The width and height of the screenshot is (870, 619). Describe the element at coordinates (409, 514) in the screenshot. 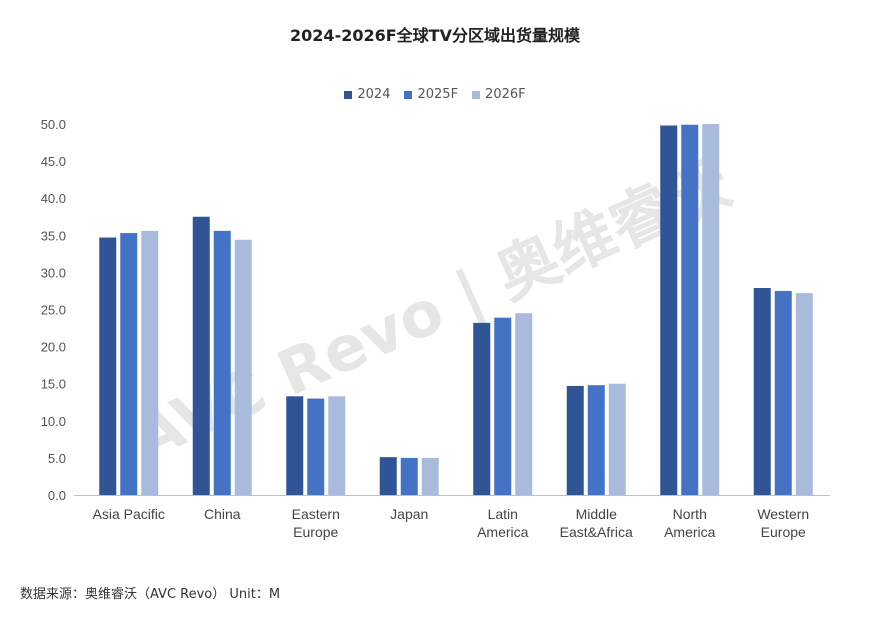

I see `x-category-label: Japan` at that location.